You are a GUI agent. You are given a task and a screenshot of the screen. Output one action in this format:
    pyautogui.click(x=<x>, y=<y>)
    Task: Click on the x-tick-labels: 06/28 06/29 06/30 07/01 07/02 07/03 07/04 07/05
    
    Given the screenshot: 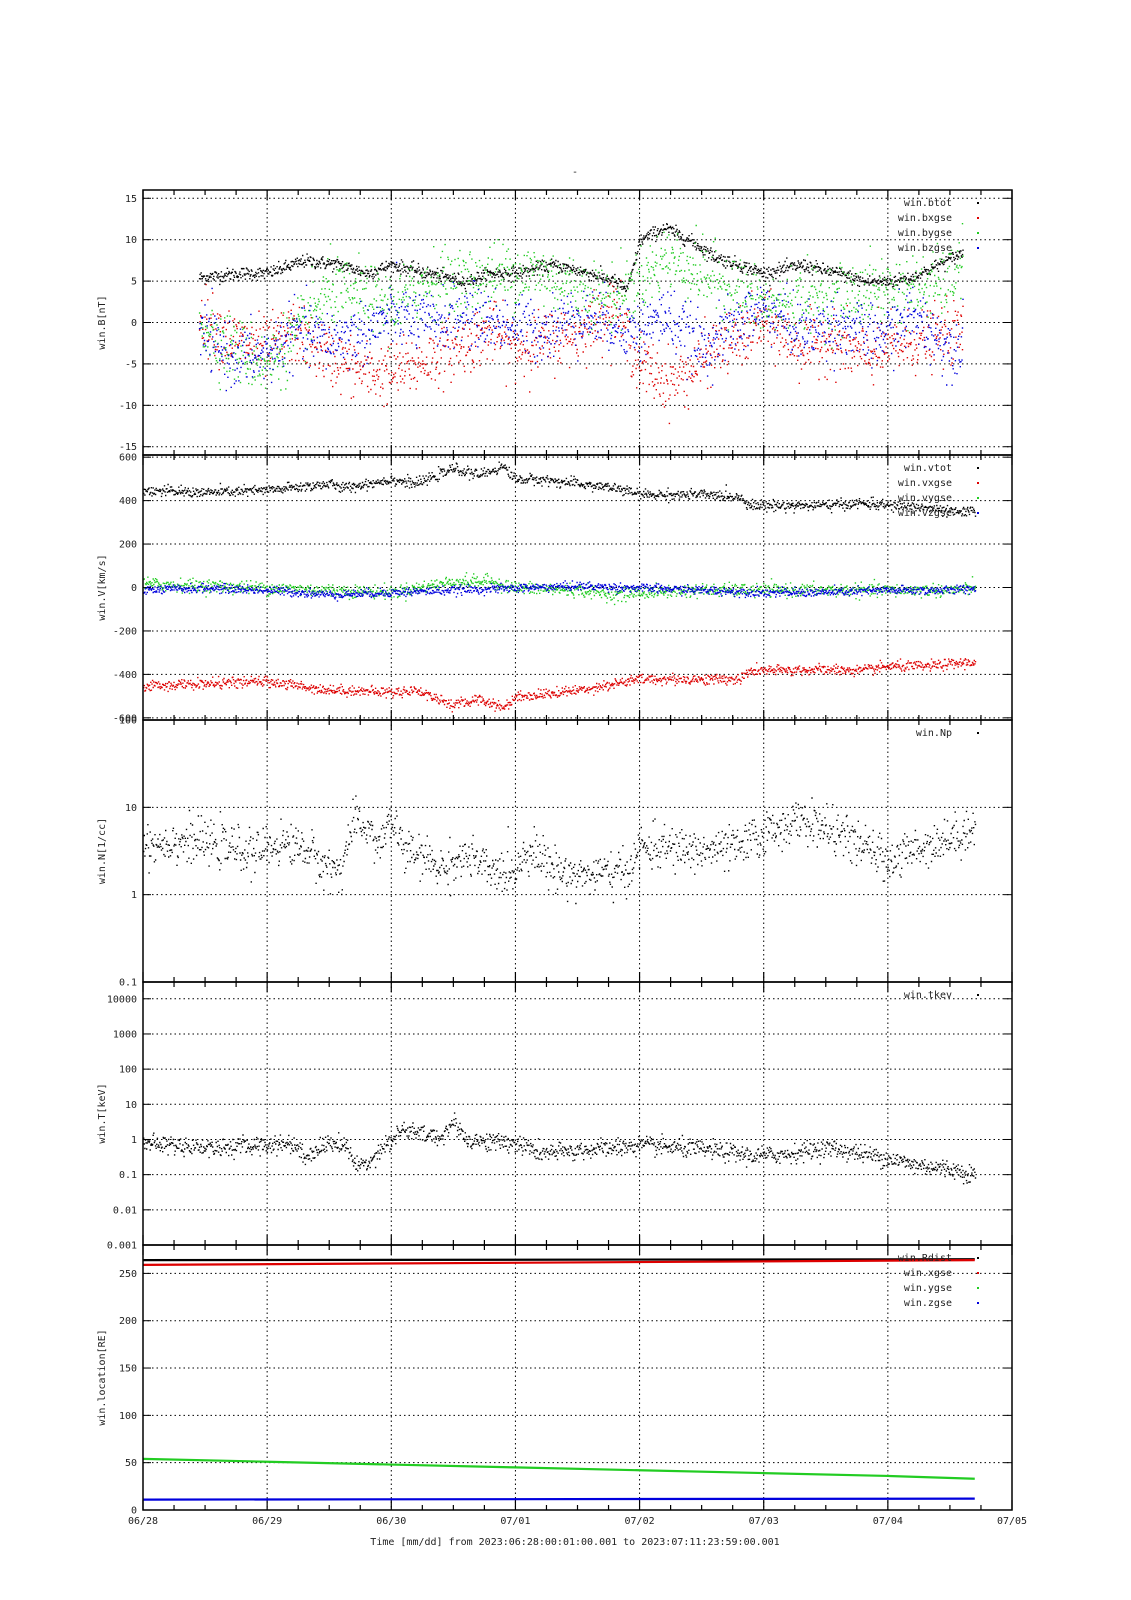 What is the action you would take?
    pyautogui.click(x=577, y=1521)
    